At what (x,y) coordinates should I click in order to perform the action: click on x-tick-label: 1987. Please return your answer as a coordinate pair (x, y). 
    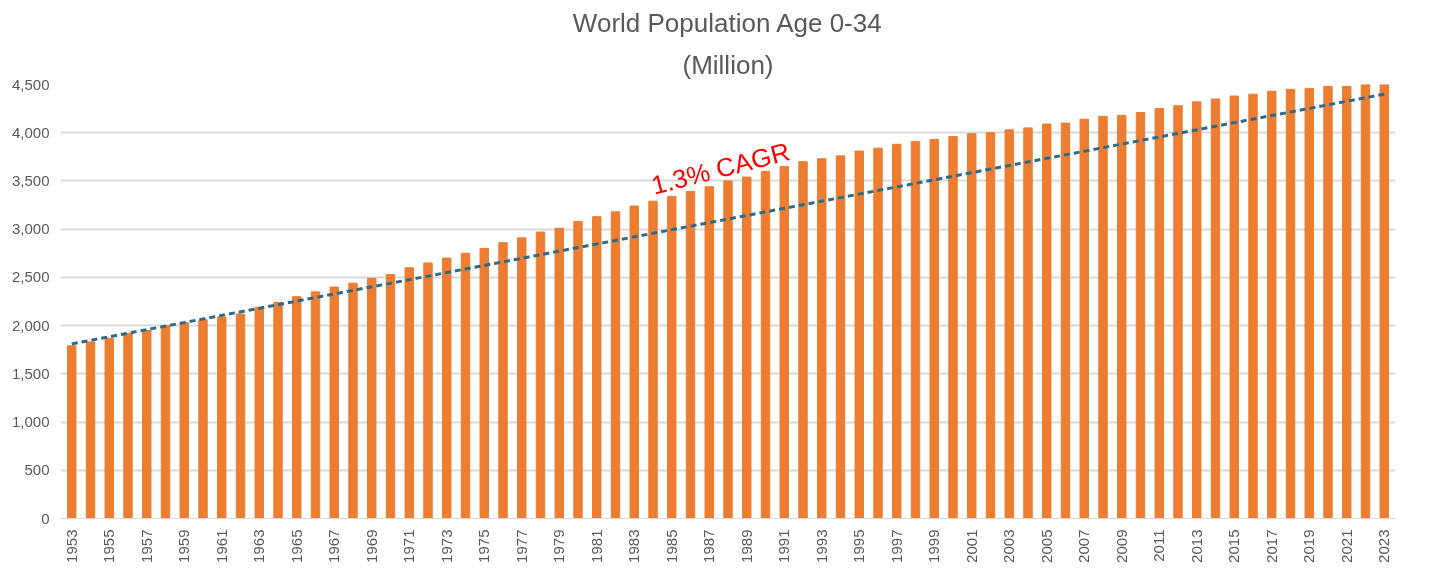
    Looking at the image, I should click on (709, 546).